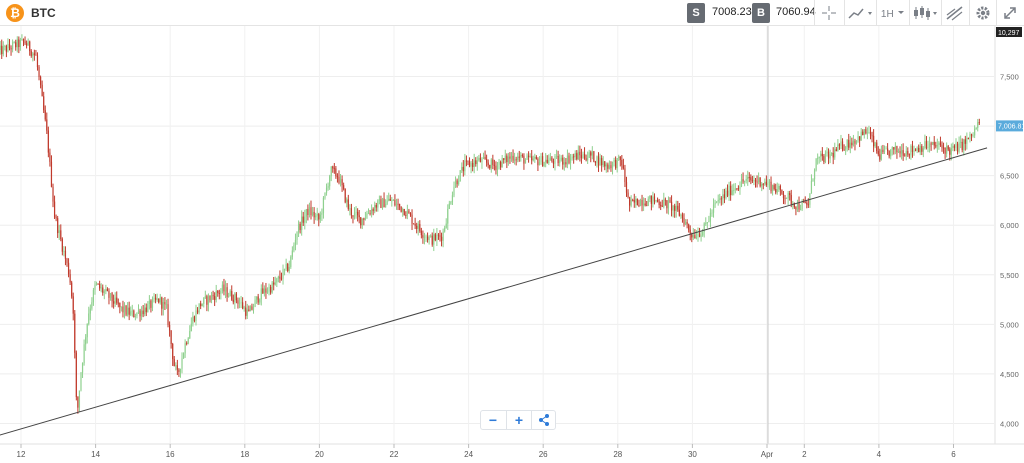 Image resolution: width=1024 pixels, height=463 pixels. What do you see at coordinates (493, 420) in the screenshot?
I see `zoom-out-button: −` at bounding box center [493, 420].